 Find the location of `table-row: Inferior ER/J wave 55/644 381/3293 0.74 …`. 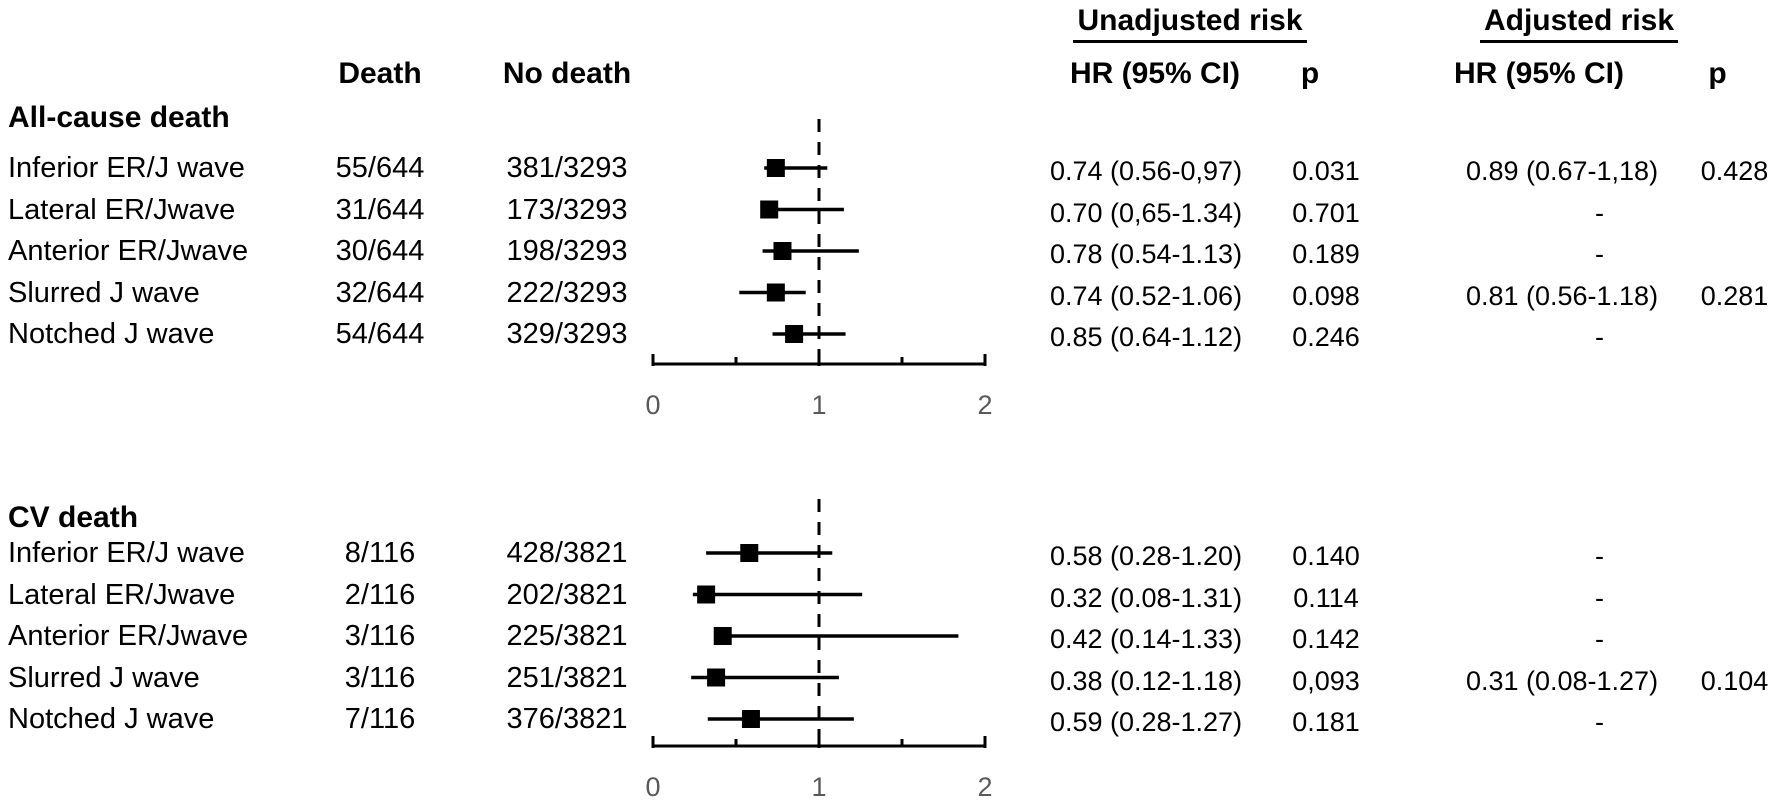

table-row: Inferior ER/J wave 55/644 381/3293 0.74 … is located at coordinates (886, 168).